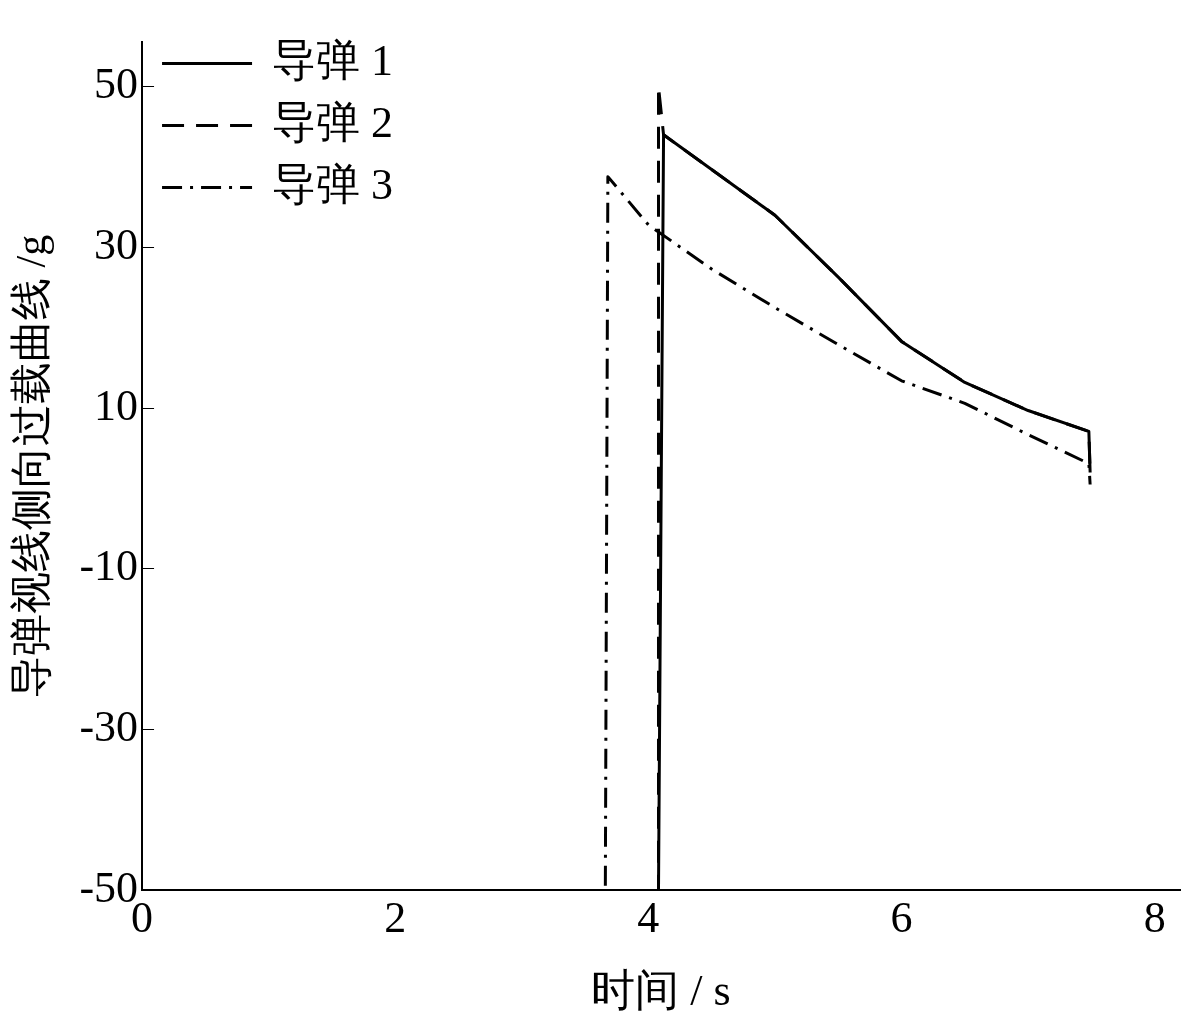 The height and width of the screenshot is (1034, 1200). What do you see at coordinates (31, 466) in the screenshot?
I see `y-axis-title: 导弹视线侧向过载曲线 /g` at bounding box center [31, 466].